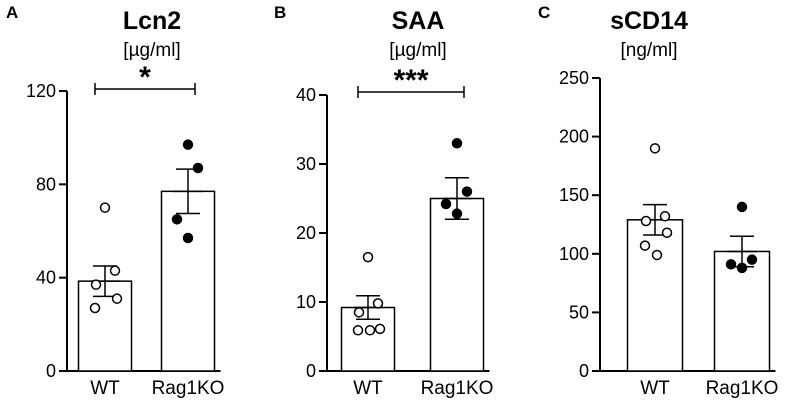 The image size is (800, 406). What do you see at coordinates (574, 78) in the screenshot?
I see `y-tick-label: 250` at bounding box center [574, 78].